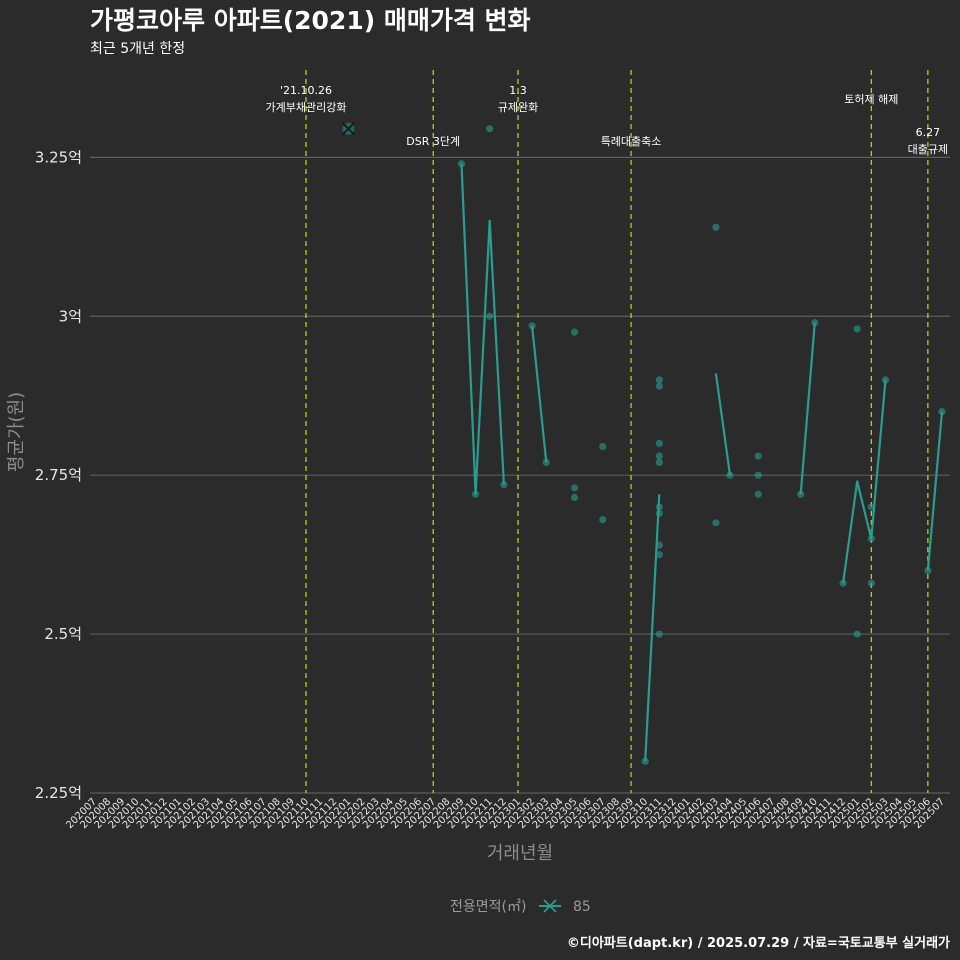  Describe the element at coordinates (928, 149) in the screenshot. I see `event-label: 대출규제` at that location.